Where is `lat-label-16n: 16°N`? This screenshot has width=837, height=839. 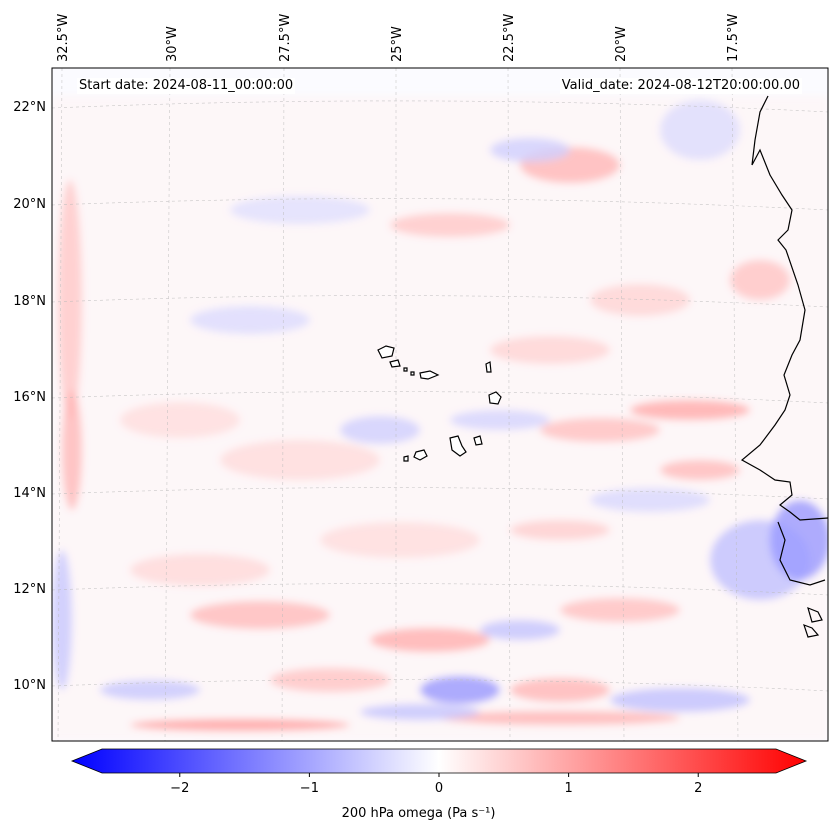
lat-label-16n: 16°N is located at coordinates (29, 397).